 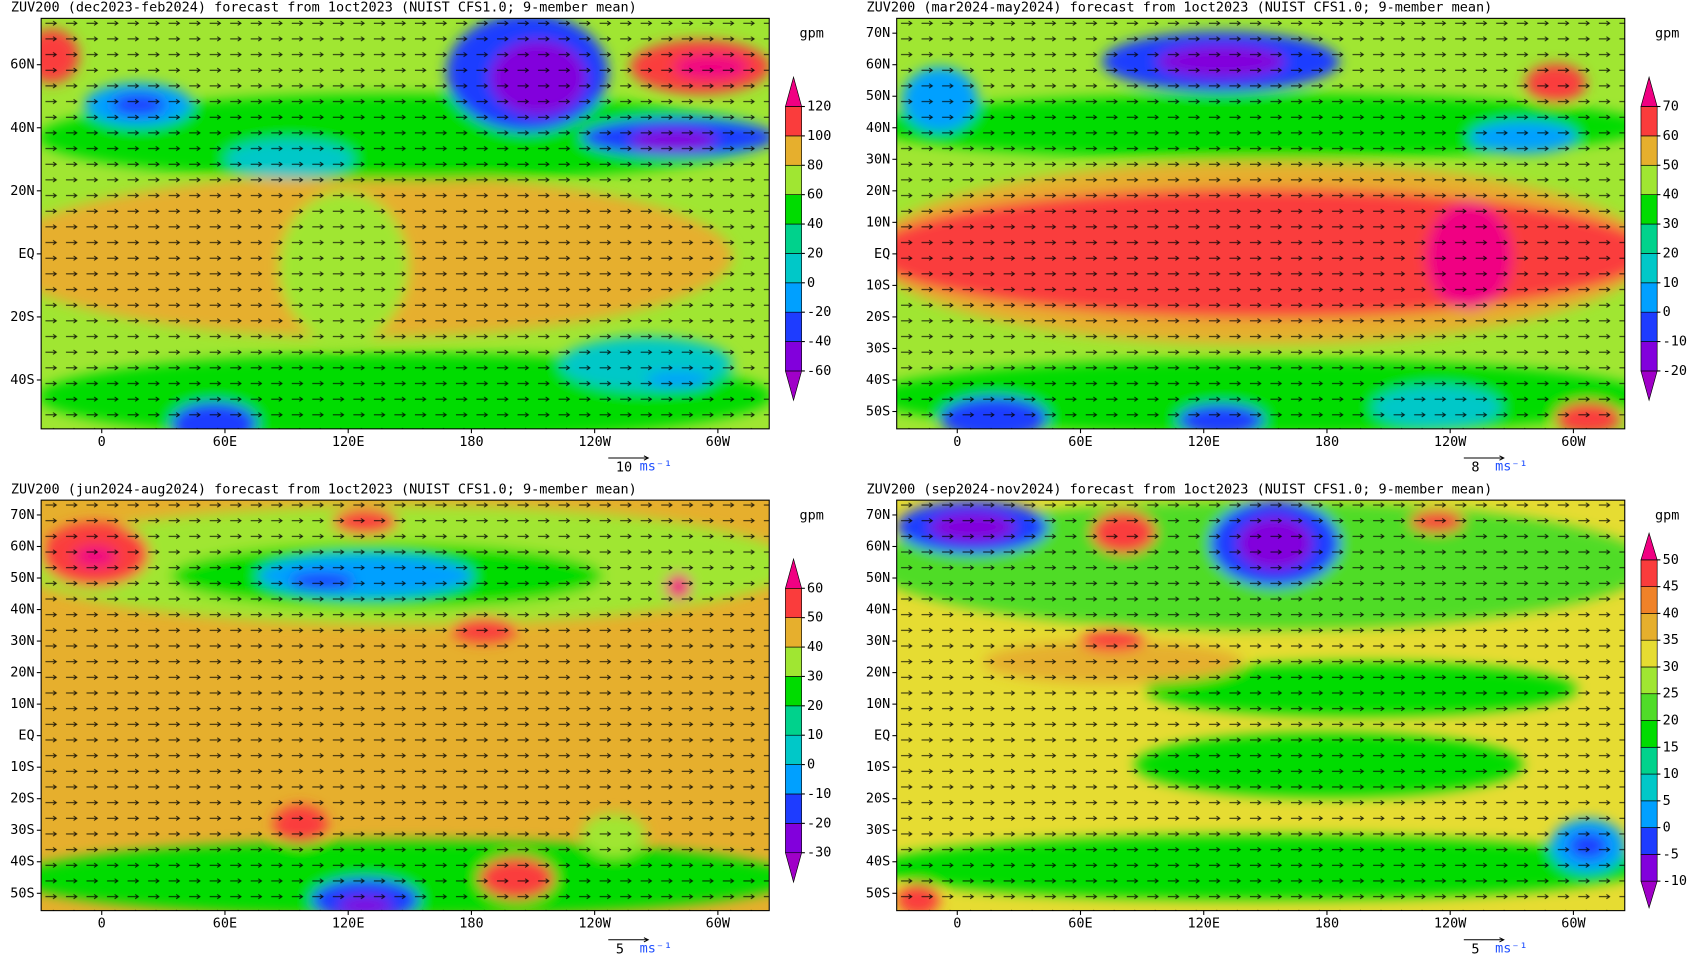 I want to click on colorbar-label: 40, so click(x=815, y=647).